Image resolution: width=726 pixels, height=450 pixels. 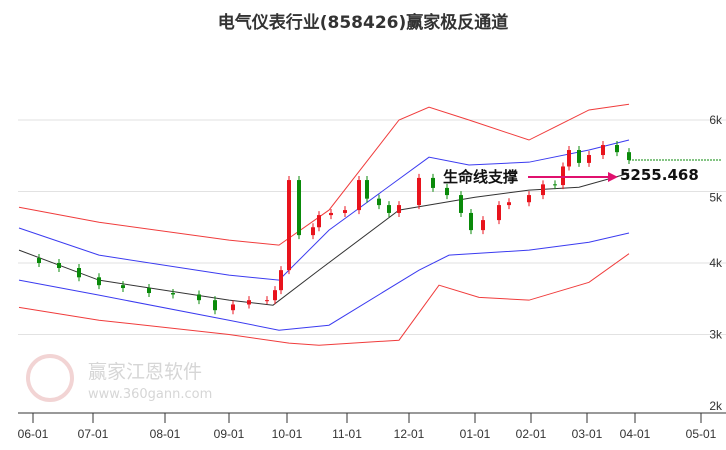 I want to click on watermark-seal-icon, so click(x=50, y=378).